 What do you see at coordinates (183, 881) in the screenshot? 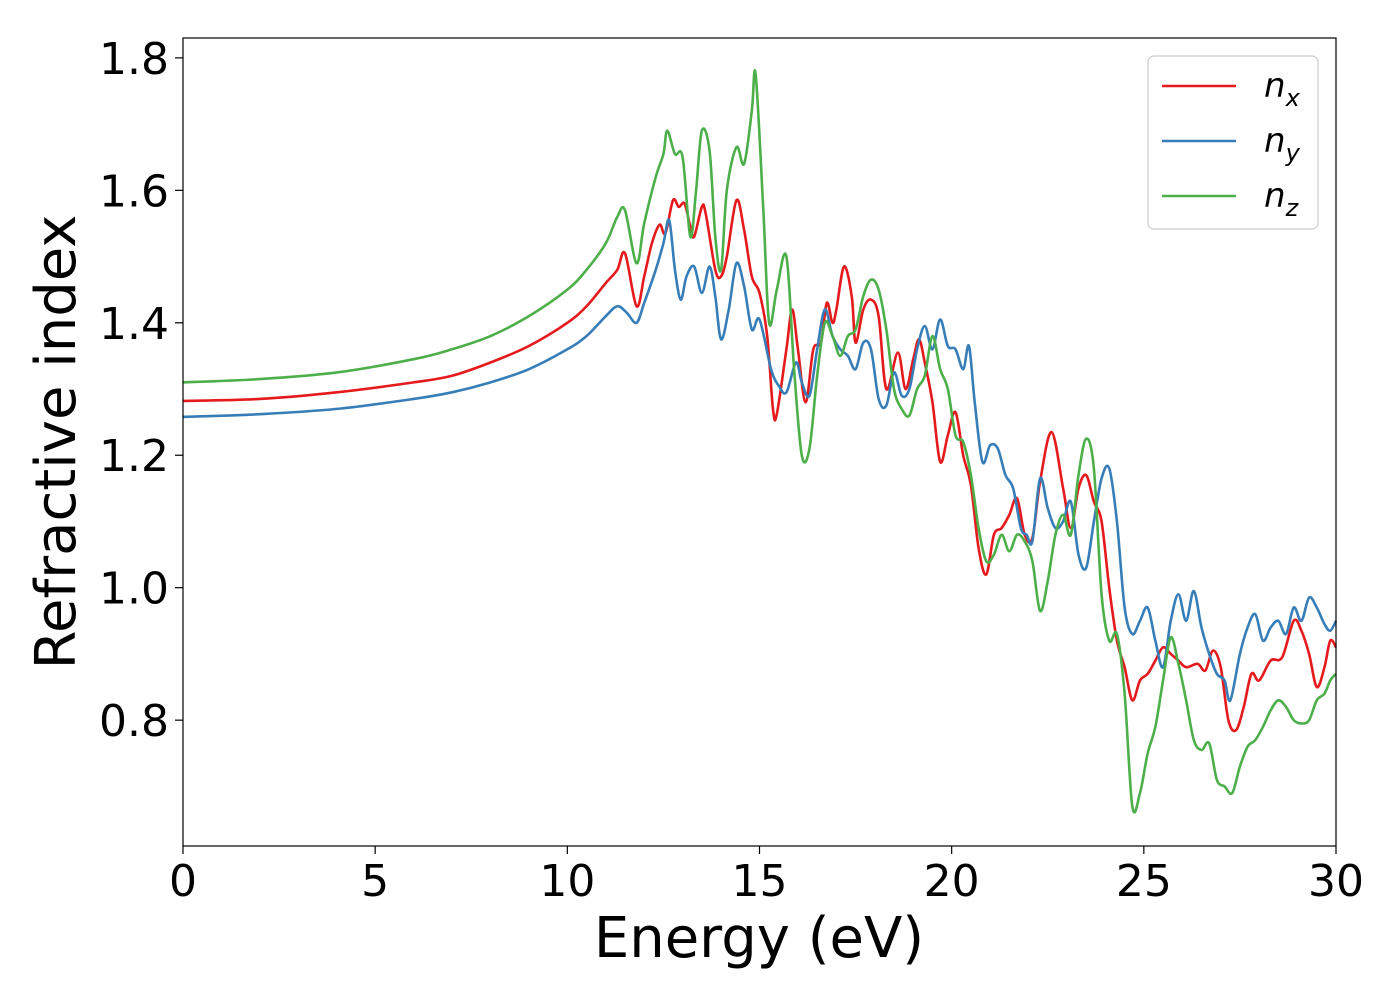
I see `x-tick-label: 0` at bounding box center [183, 881].